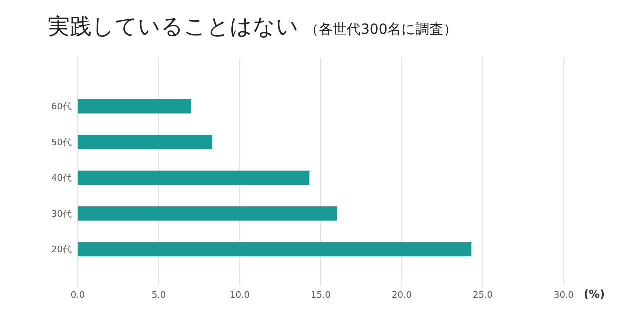 The width and height of the screenshot is (640, 320). What do you see at coordinates (78, 296) in the screenshot?
I see `x-tick-label: 0.0` at bounding box center [78, 296].